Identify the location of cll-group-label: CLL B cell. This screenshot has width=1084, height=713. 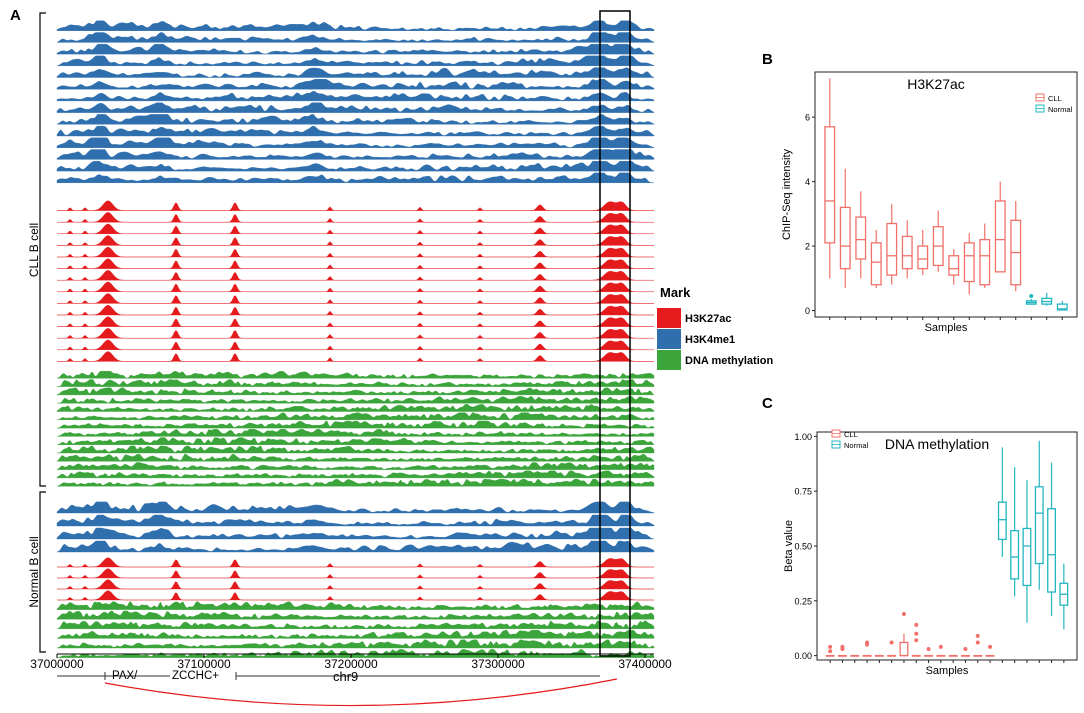
(34, 250).